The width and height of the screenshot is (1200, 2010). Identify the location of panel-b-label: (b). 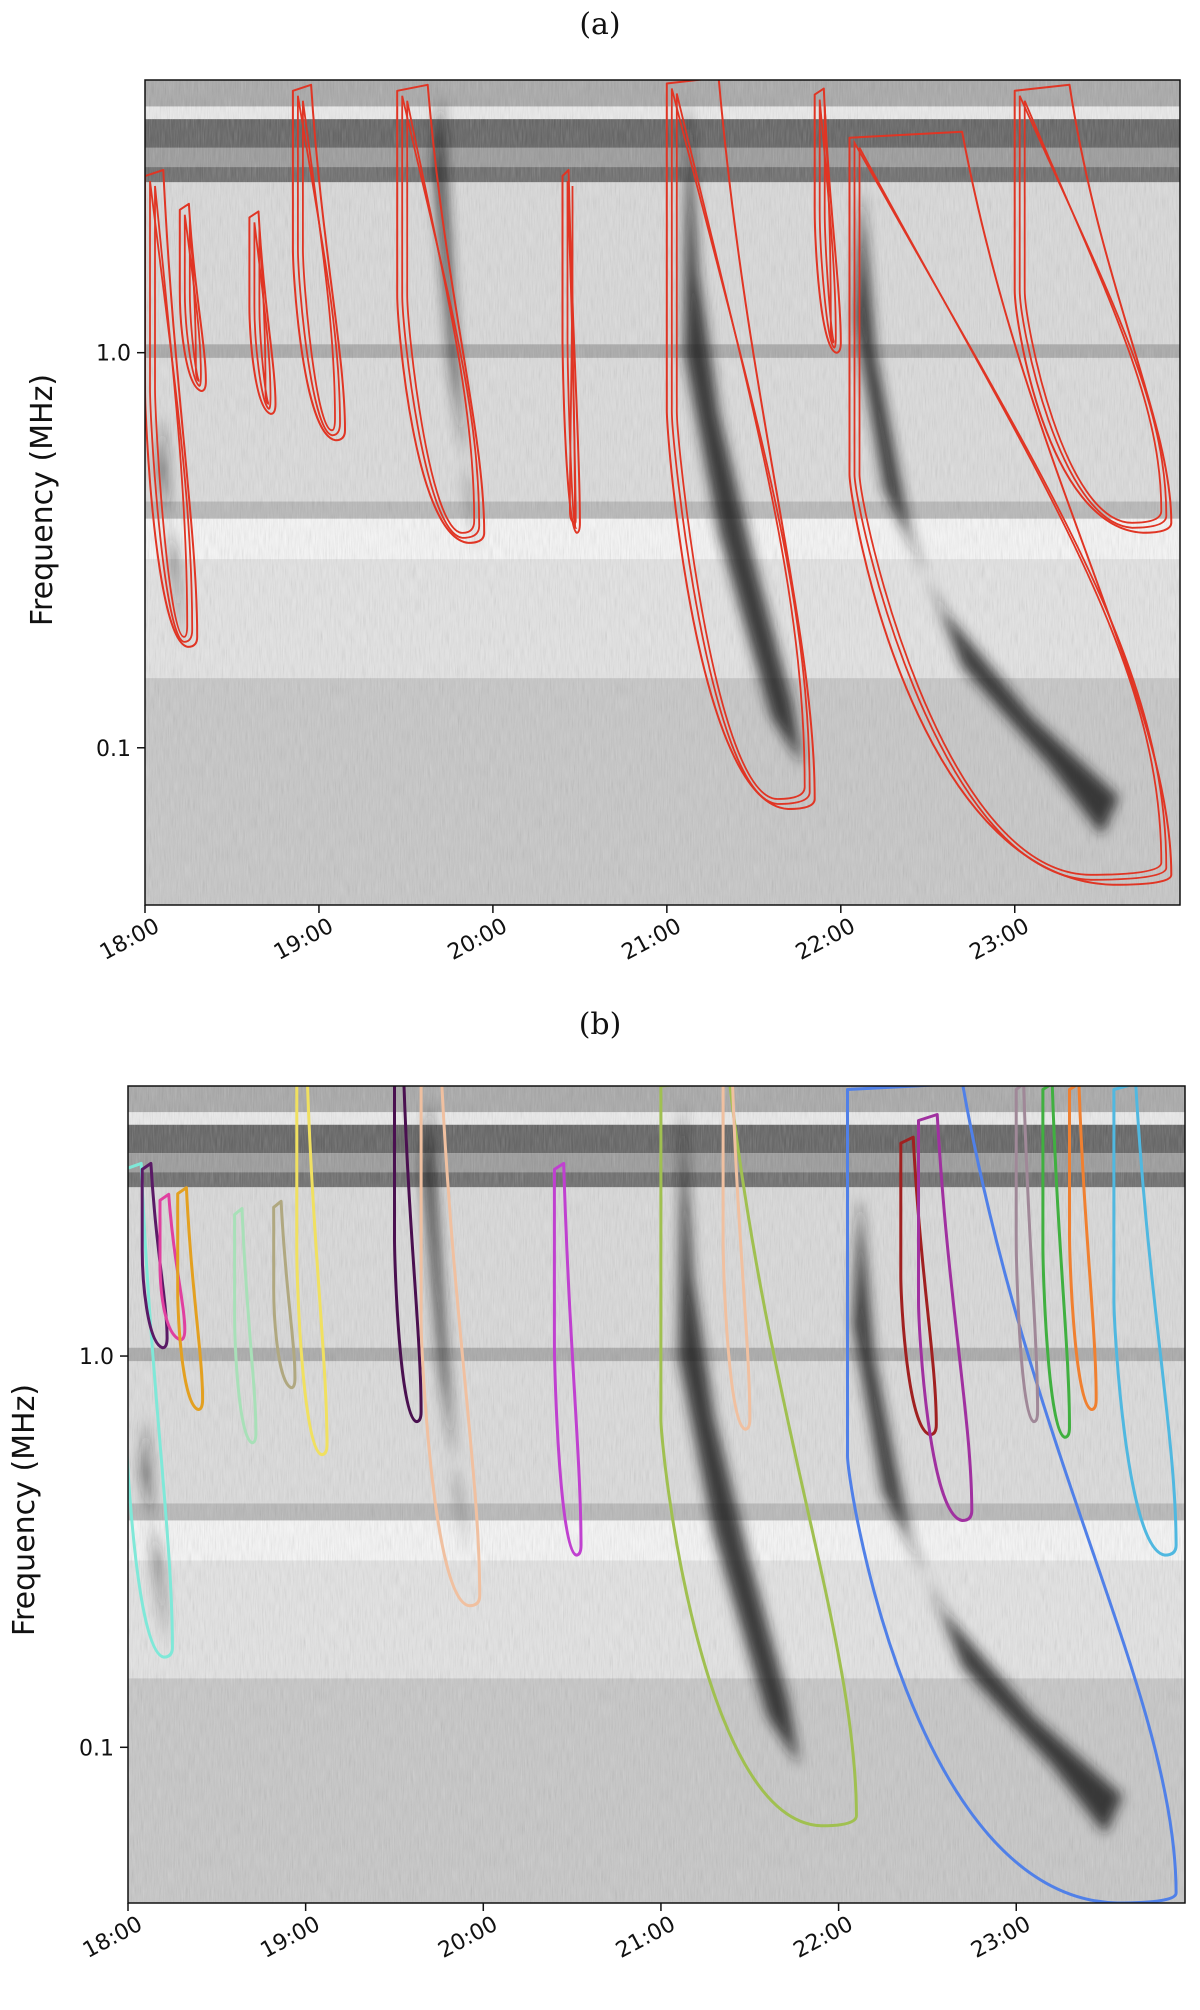
(600, 1024).